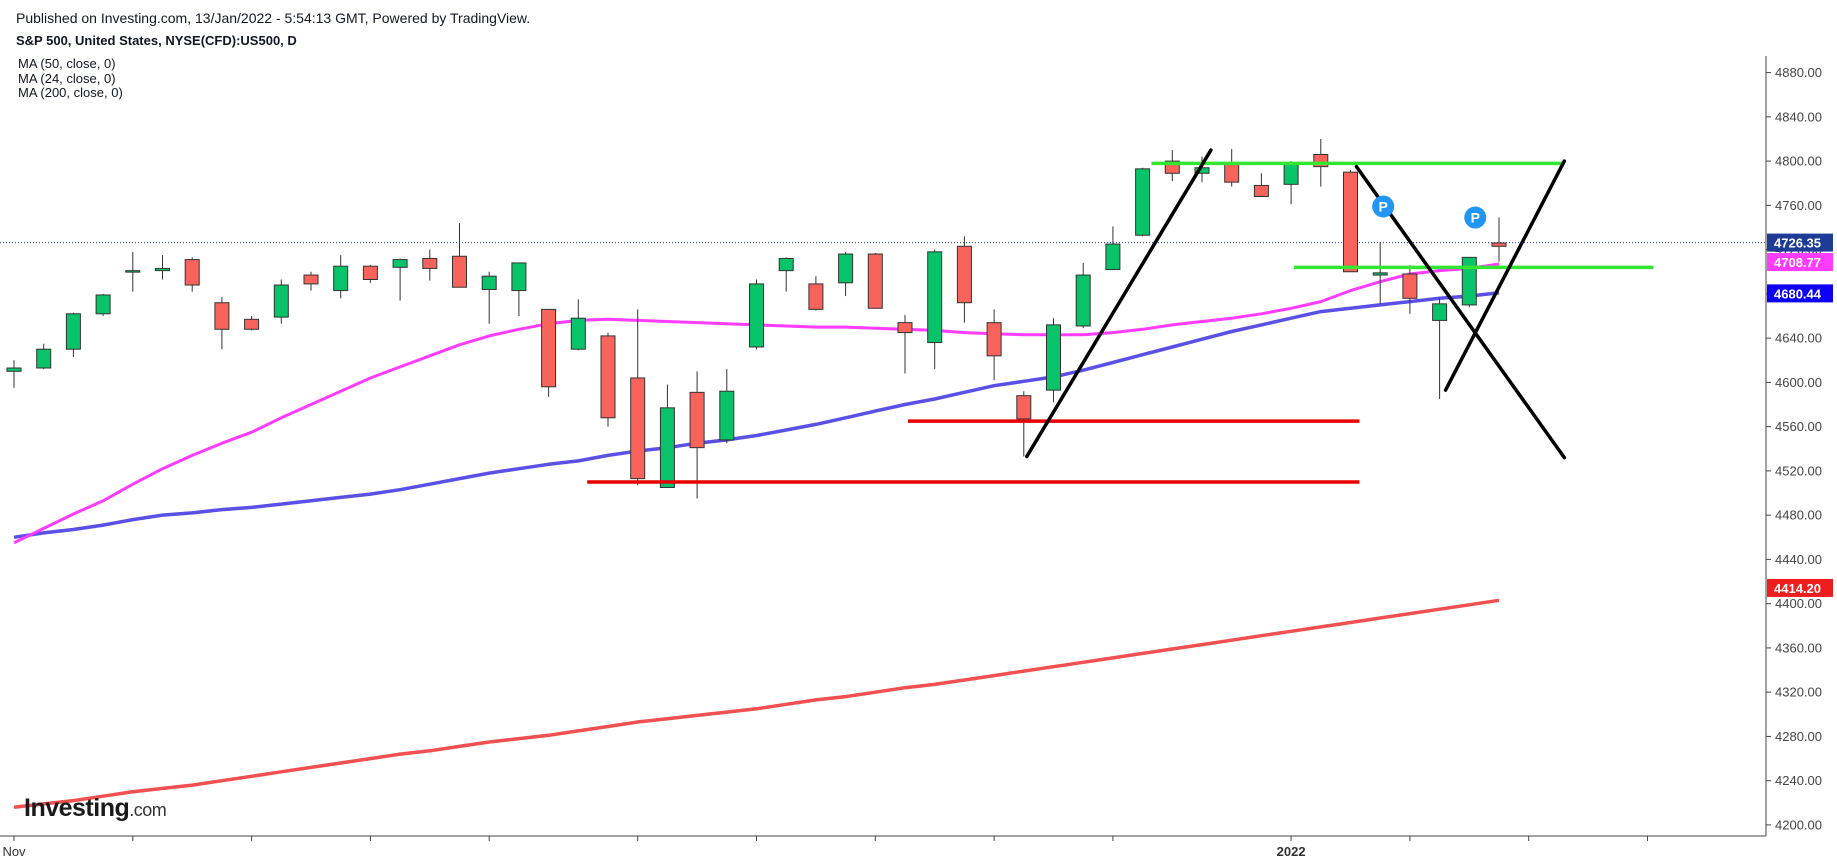 This screenshot has height=866, width=1837. I want to click on price-tag-label: 4414.20, so click(1797, 588).